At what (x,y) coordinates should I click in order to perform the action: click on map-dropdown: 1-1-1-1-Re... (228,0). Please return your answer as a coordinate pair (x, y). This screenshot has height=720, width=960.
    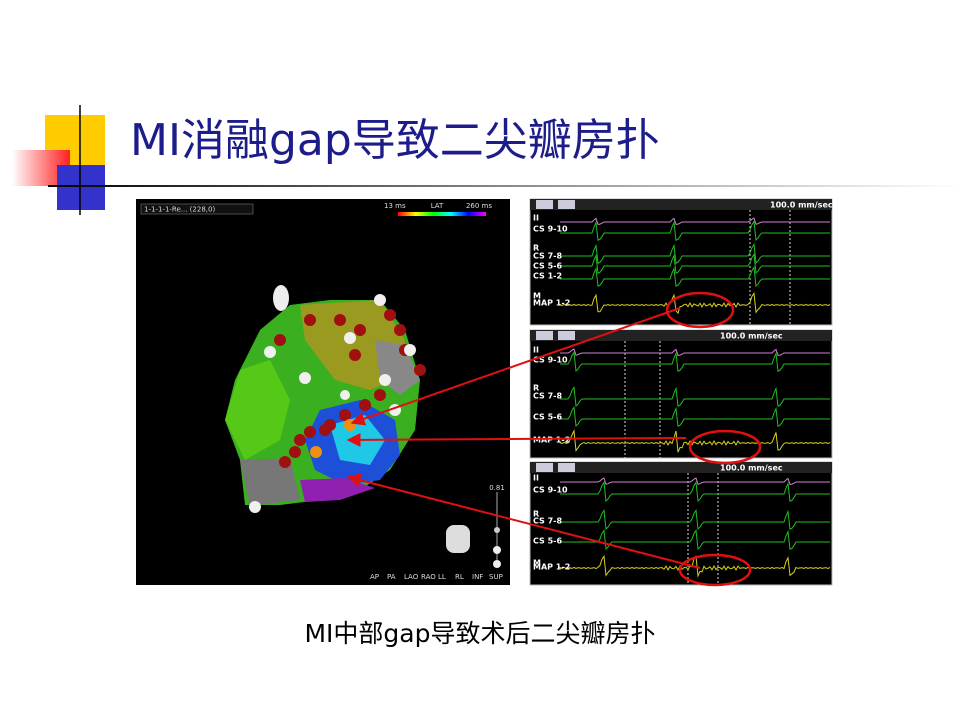
    Looking at the image, I should click on (179, 210).